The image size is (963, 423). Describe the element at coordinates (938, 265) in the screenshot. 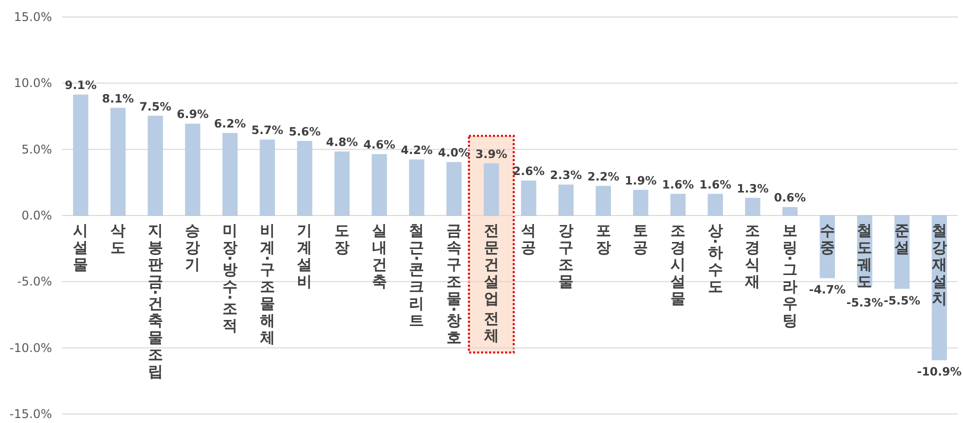

I see `x-tick-label: 철강재설치` at that location.